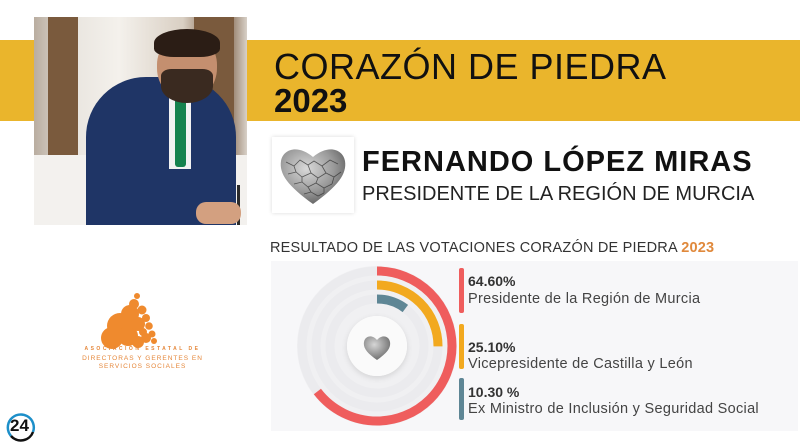  Describe the element at coordinates (187, 43) in the screenshot. I see `person-hair` at that location.